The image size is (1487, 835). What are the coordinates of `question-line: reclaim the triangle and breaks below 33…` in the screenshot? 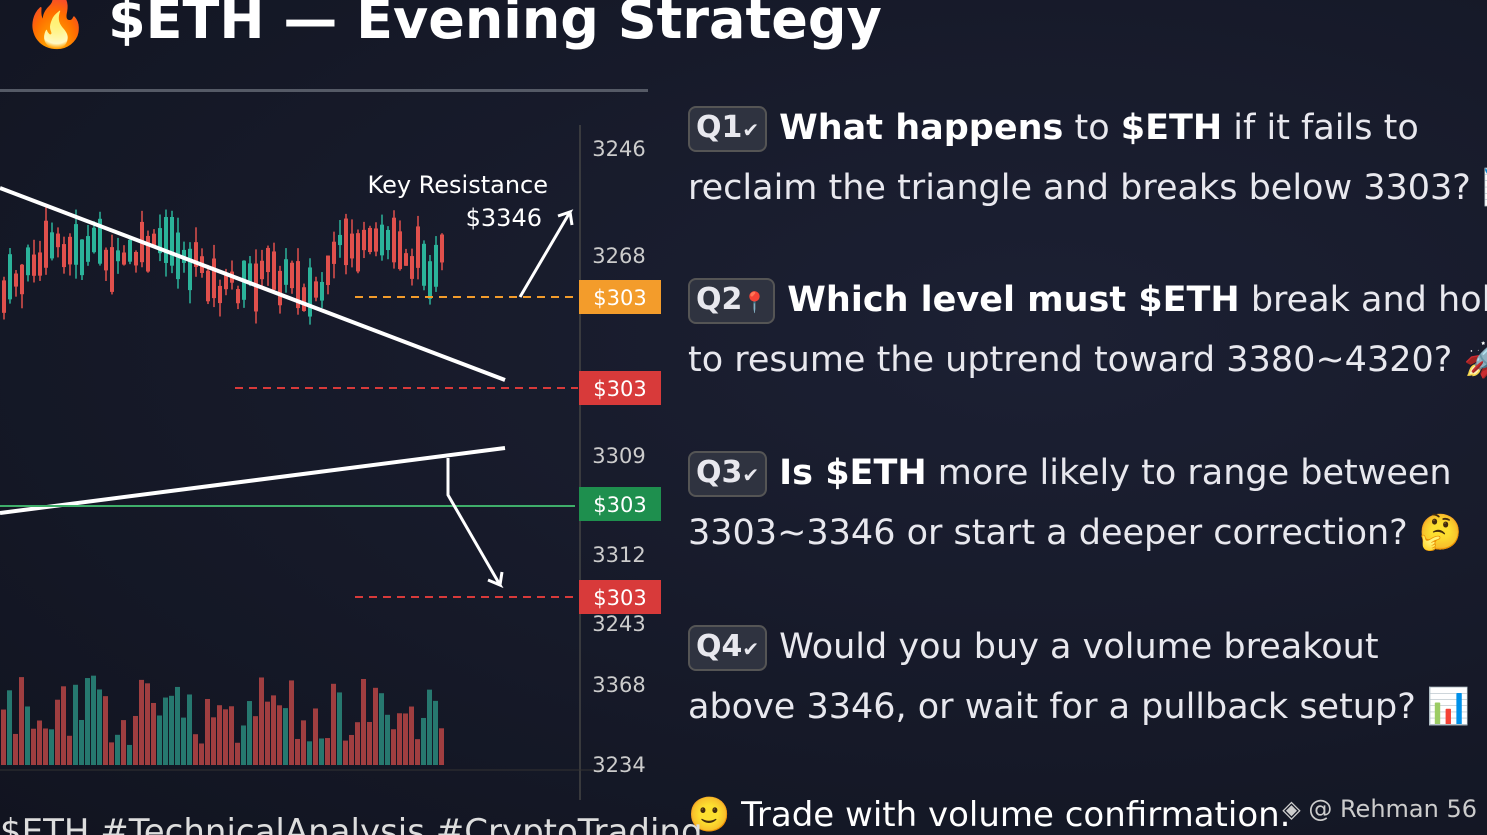 It's located at (1087, 188).